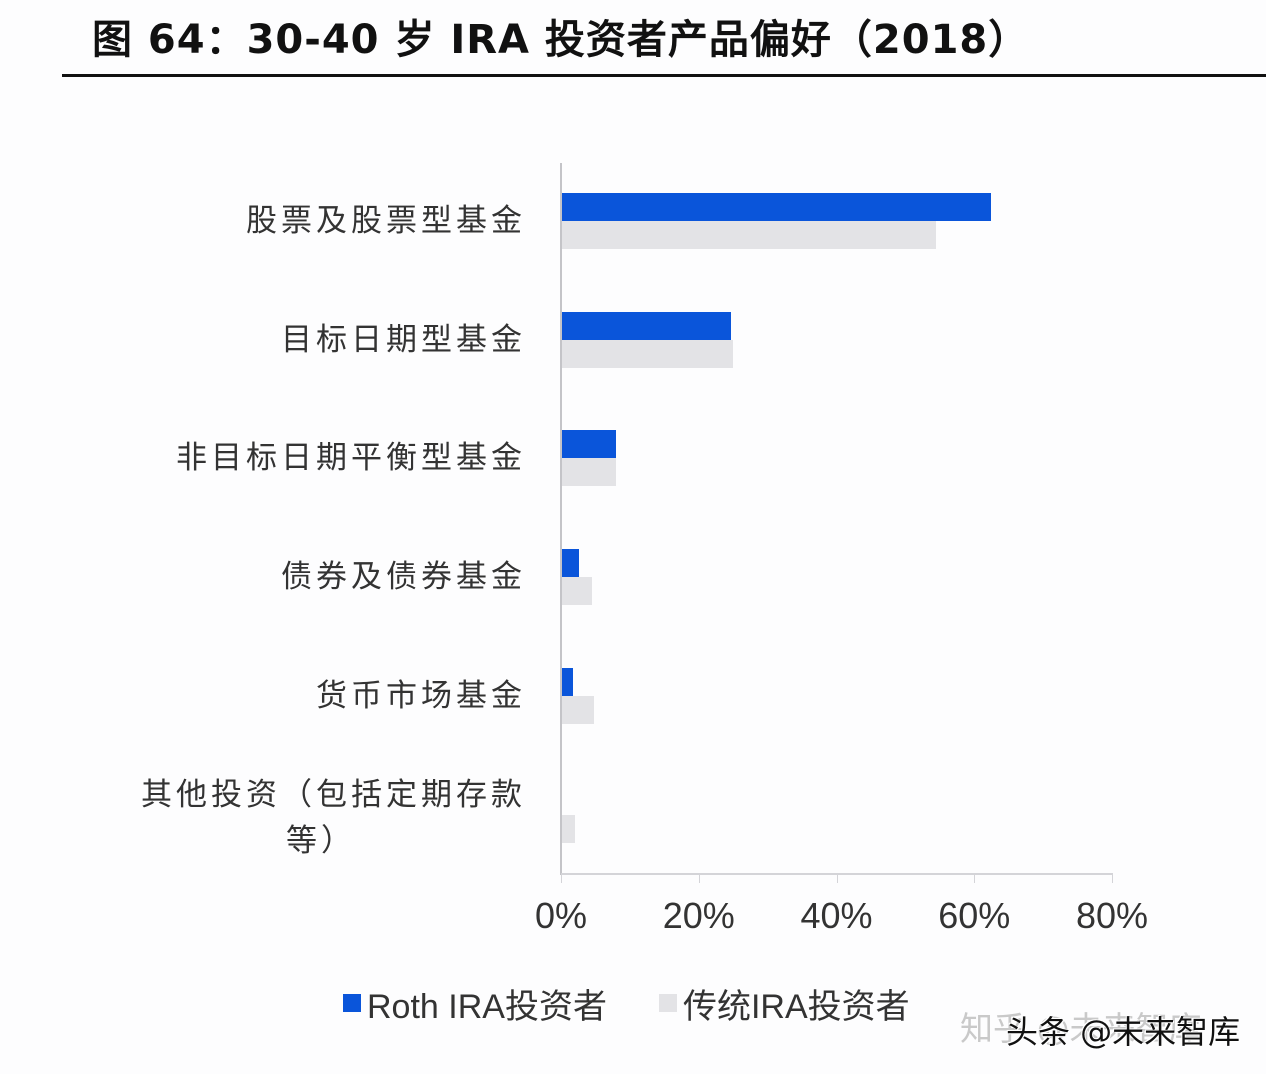  What do you see at coordinates (664, 75) in the screenshot?
I see `title-divider` at bounding box center [664, 75].